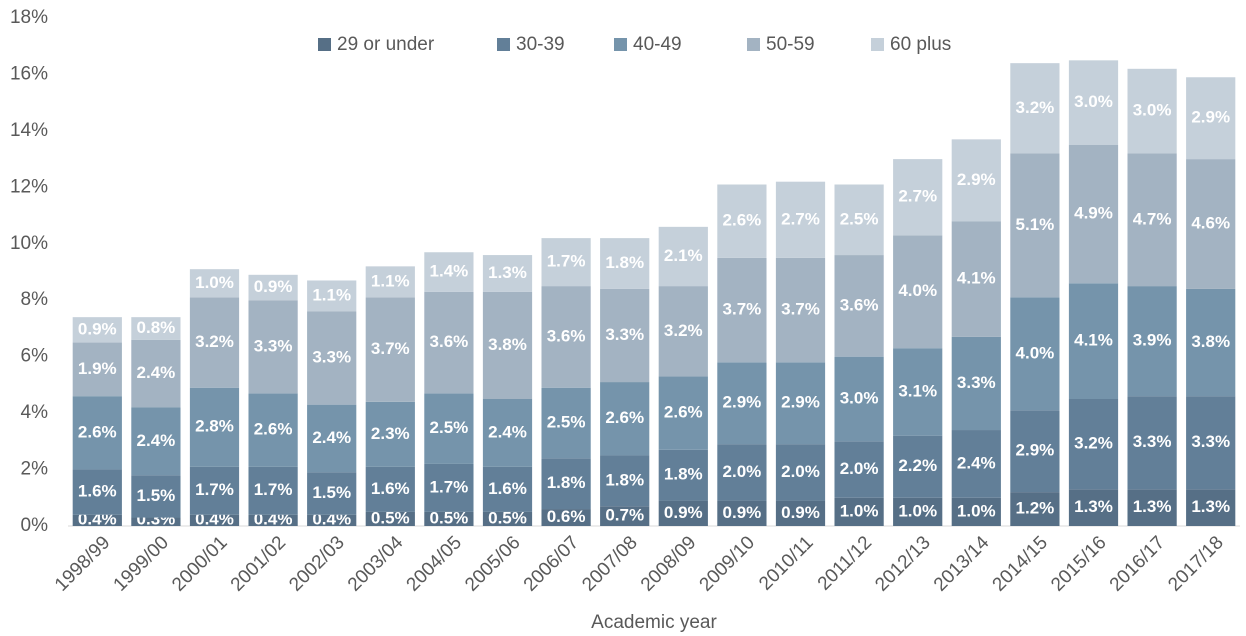 This screenshot has height=636, width=1246. Describe the element at coordinates (1078, 563) in the screenshot. I see `x-tick-label: 2015/16` at that location.